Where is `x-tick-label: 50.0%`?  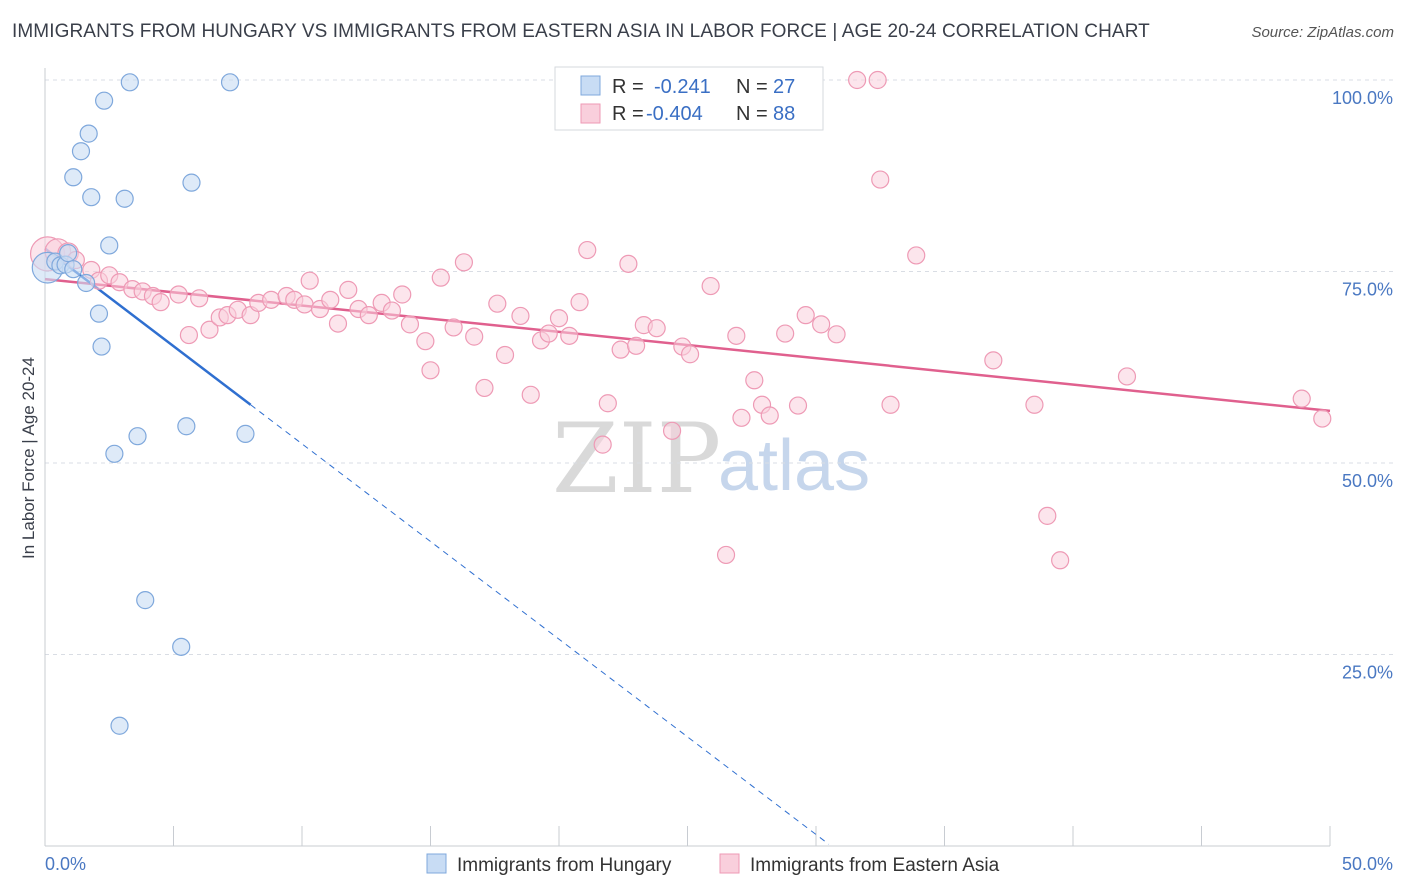 x-tick-label: 50.0% is located at coordinates (1367, 864).